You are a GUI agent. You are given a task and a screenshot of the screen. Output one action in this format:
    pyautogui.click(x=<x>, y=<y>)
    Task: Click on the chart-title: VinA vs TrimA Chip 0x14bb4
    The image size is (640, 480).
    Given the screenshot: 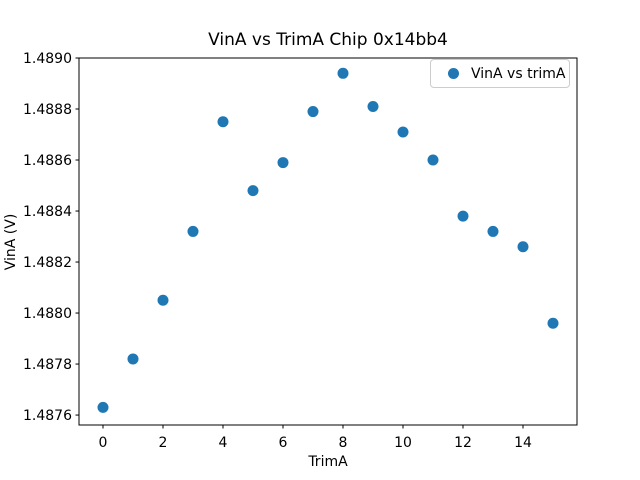 What is the action you would take?
    pyautogui.click(x=328, y=40)
    